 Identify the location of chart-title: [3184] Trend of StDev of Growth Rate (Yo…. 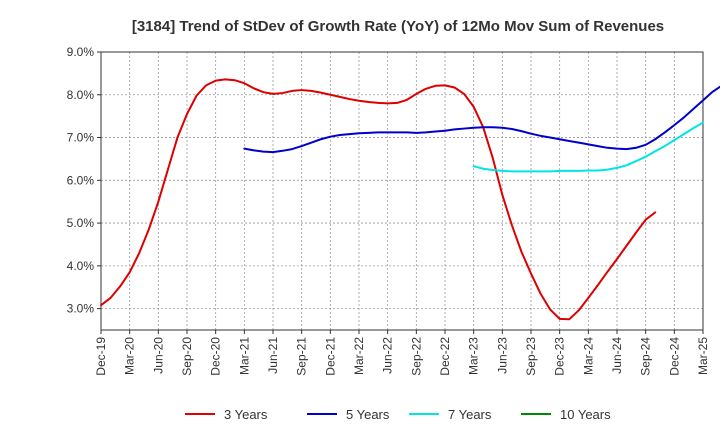
(398, 26).